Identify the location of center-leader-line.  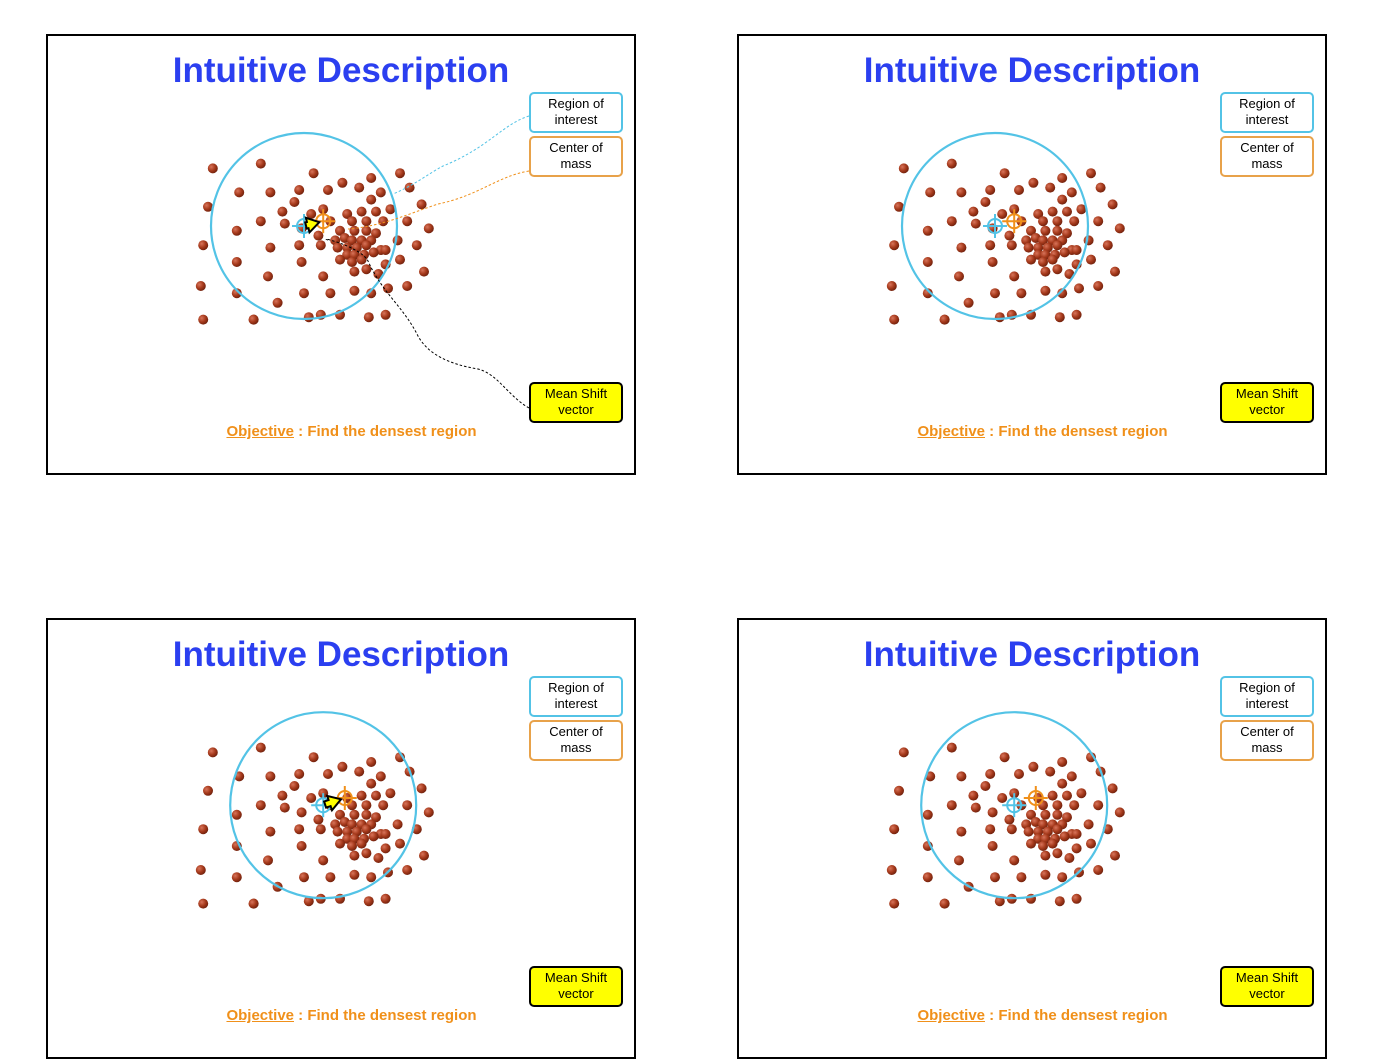
(438, 200).